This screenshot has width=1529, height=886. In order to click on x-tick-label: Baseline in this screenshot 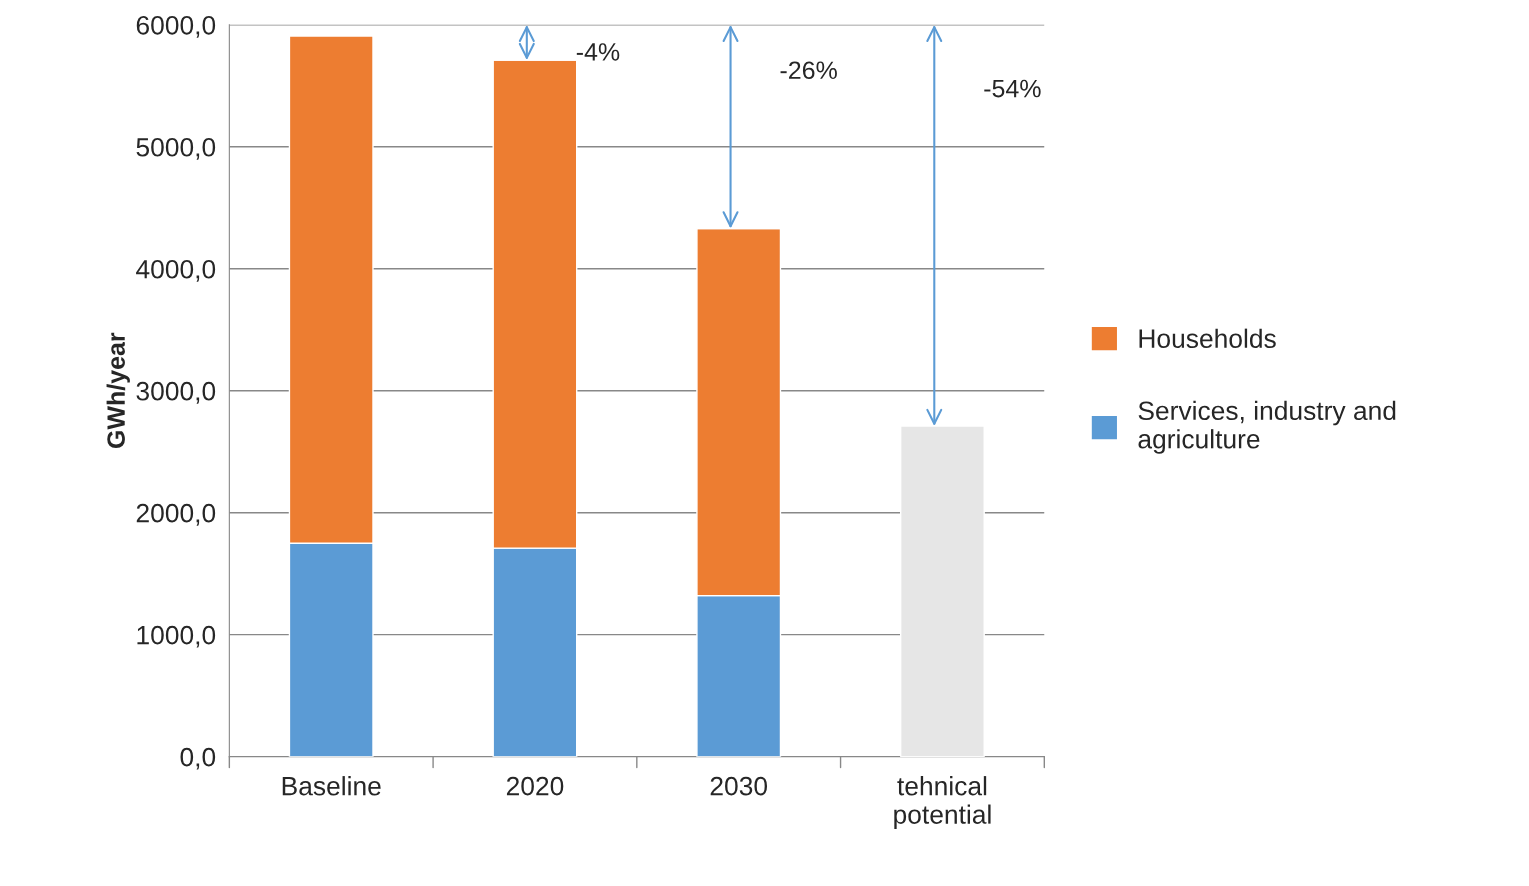, I will do `click(331, 786)`.